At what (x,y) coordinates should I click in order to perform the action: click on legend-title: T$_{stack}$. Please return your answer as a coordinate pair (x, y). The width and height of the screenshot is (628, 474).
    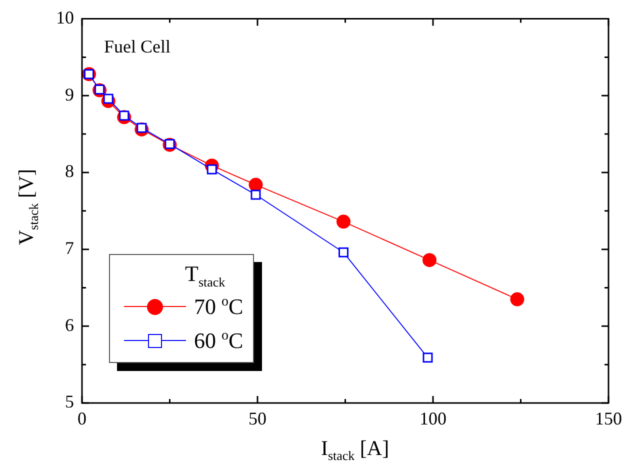
    Looking at the image, I should click on (205, 275).